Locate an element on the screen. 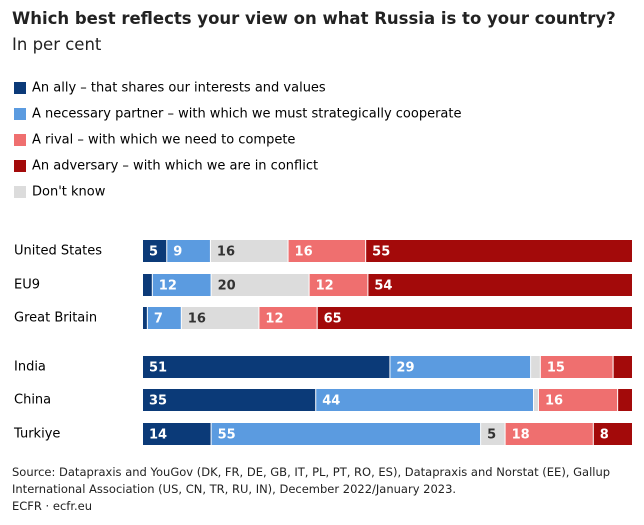 Image resolution: width=644 pixels, height=525 pixels. legend-label: A rival – with which we need to compete is located at coordinates (163, 140).